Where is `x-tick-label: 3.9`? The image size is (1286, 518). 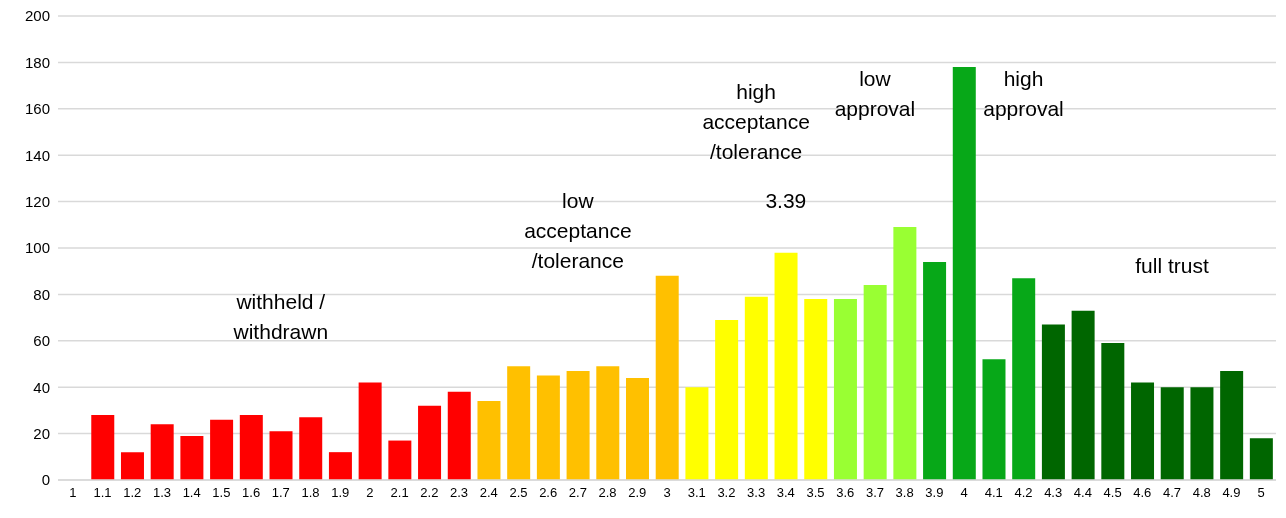
x-tick-label: 3.9 is located at coordinates (934, 493).